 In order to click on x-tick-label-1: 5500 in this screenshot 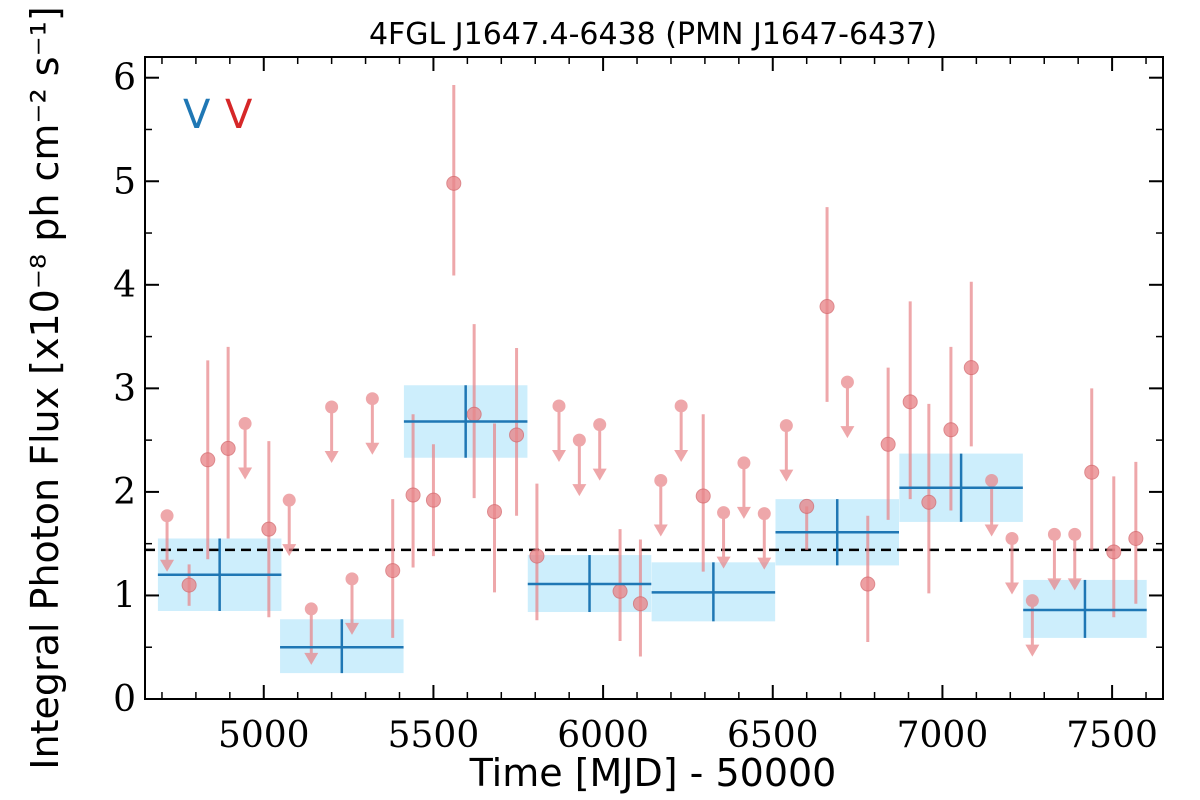, I will do `click(434, 735)`.